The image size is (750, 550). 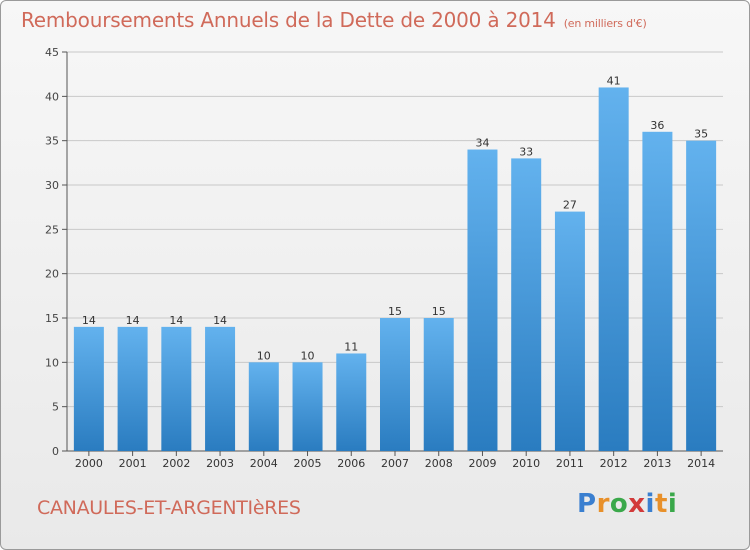 I want to click on y-tick-label: 45, so click(x=52, y=52).